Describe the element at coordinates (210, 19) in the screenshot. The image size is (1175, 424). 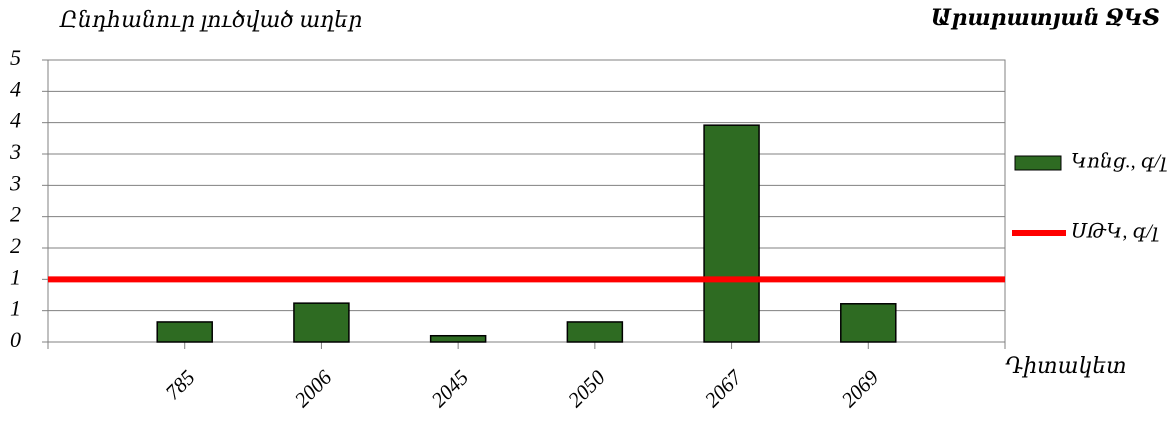
I see `chart-title: Ընդհանուր լուծված աղեր` at that location.